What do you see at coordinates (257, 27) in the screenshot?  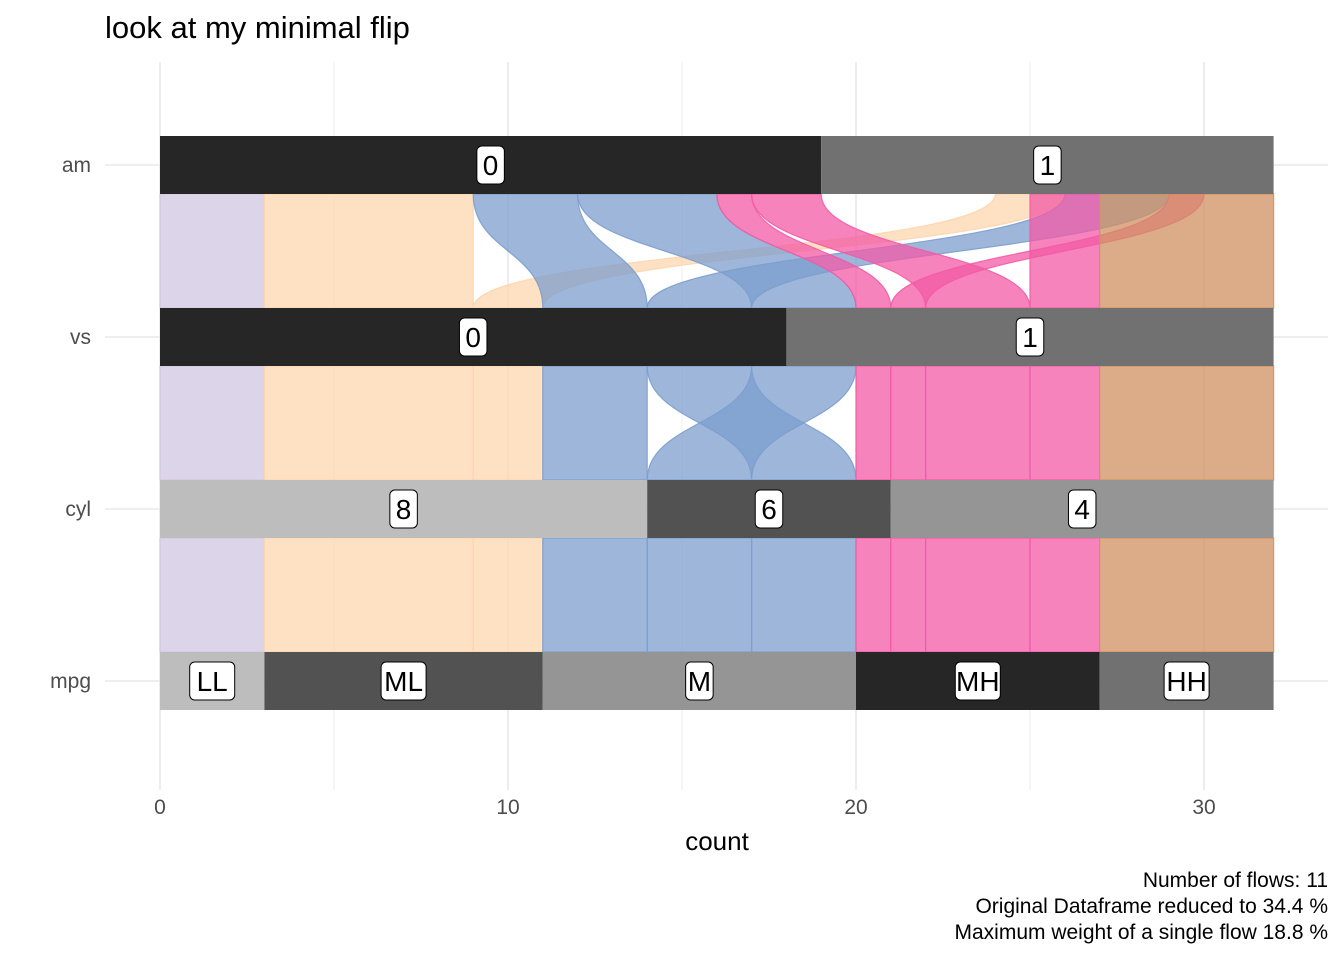 I see `chart-title: look at my minimal flip` at bounding box center [257, 27].